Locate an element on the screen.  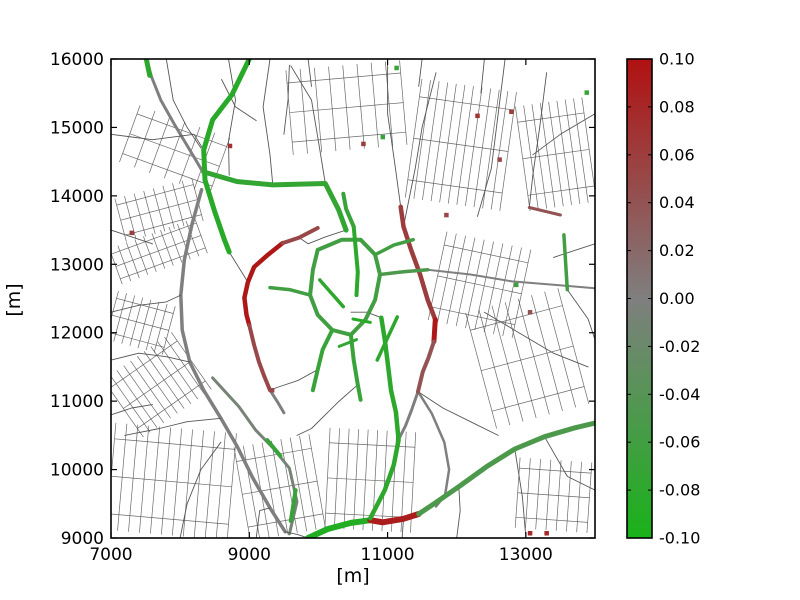
colorbar-gradient is located at coordinates (639, 298).